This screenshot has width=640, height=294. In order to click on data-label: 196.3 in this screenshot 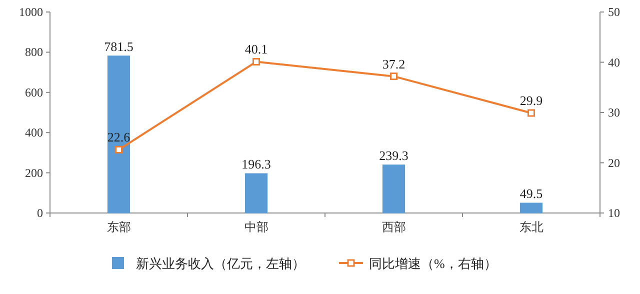, I will do `click(256, 164)`.